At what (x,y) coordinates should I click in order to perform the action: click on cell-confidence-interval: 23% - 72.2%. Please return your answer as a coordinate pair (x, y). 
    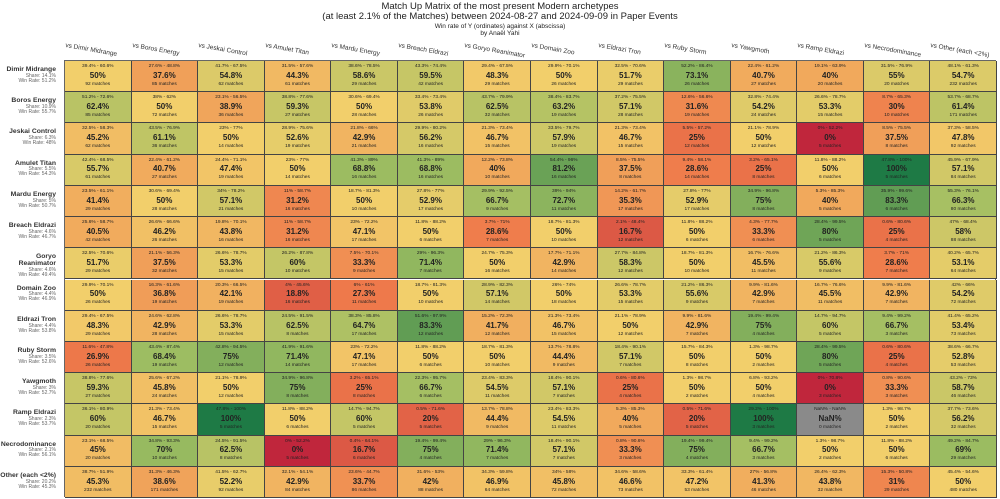
    Looking at the image, I should click on (364, 223).